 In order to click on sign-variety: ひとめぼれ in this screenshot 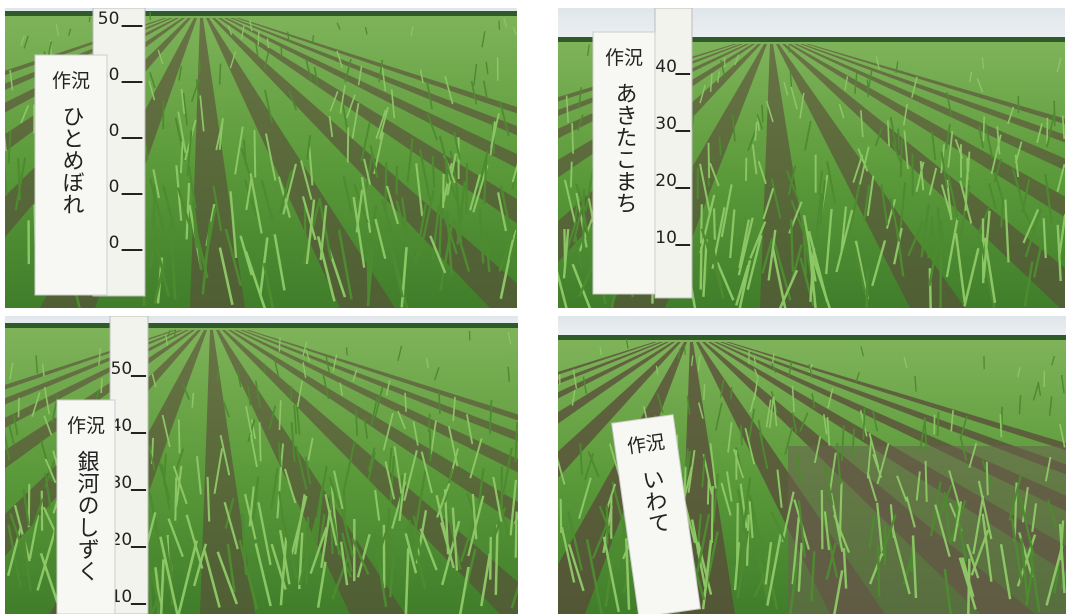, I will do `click(71, 160)`.